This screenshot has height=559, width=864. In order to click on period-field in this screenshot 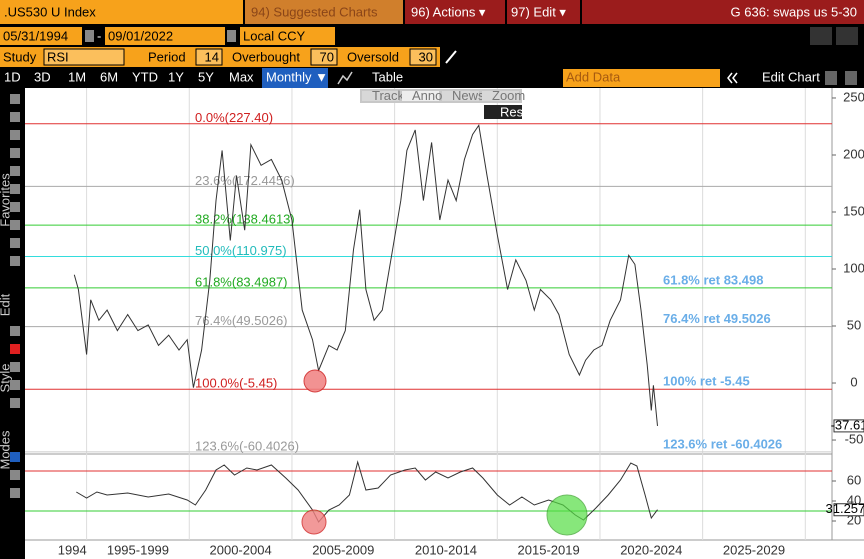, I will do `click(209, 57)`.